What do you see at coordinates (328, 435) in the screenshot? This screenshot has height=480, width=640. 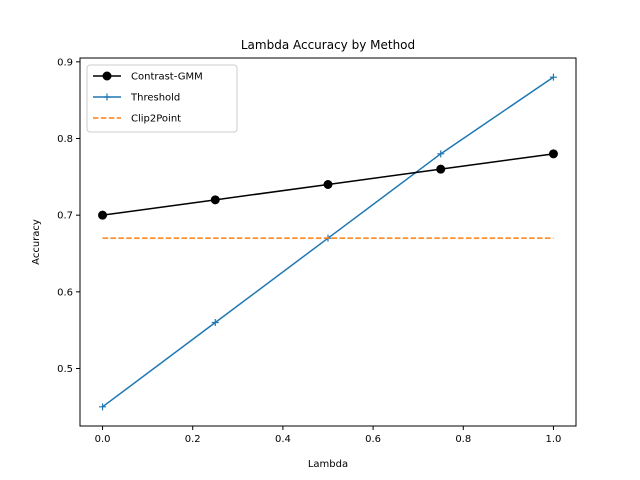 I see `x-axis: 0.0 0.2 0.4 0.6 0.8 1.0` at bounding box center [328, 435].